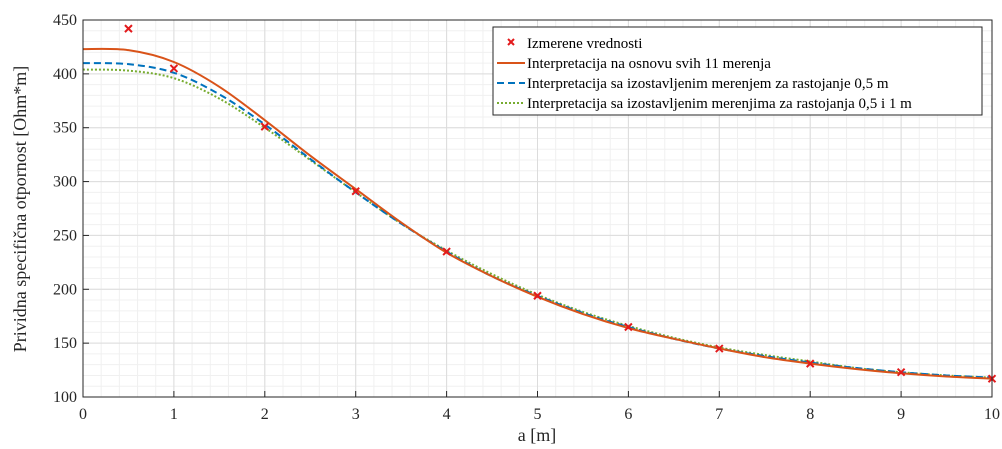 The image size is (1002, 449). Describe the element at coordinates (65, 128) in the screenshot. I see `y-tick-label: 350` at that location.